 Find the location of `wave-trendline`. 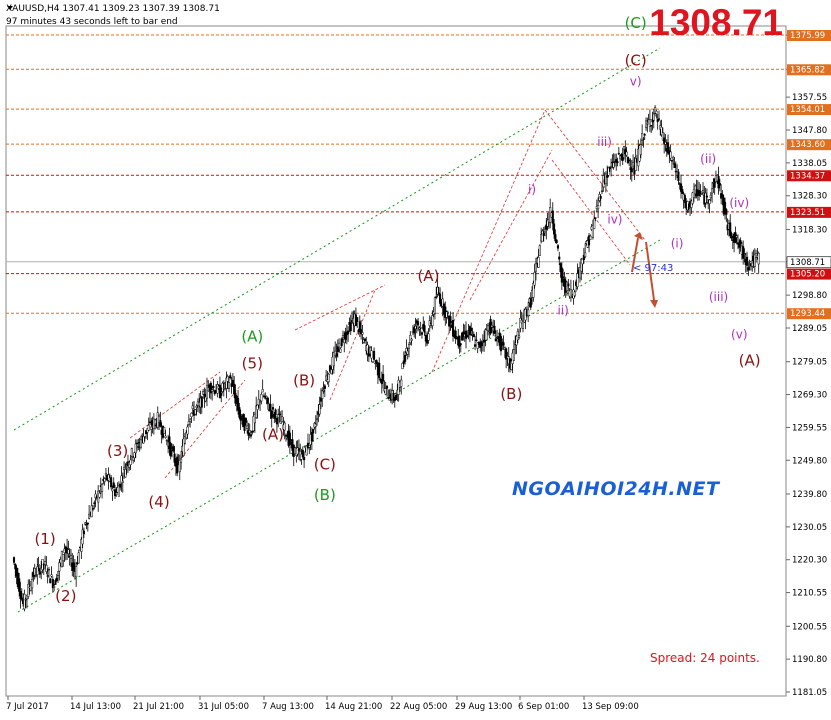

wave-trendline is located at coordinates (340, 307).